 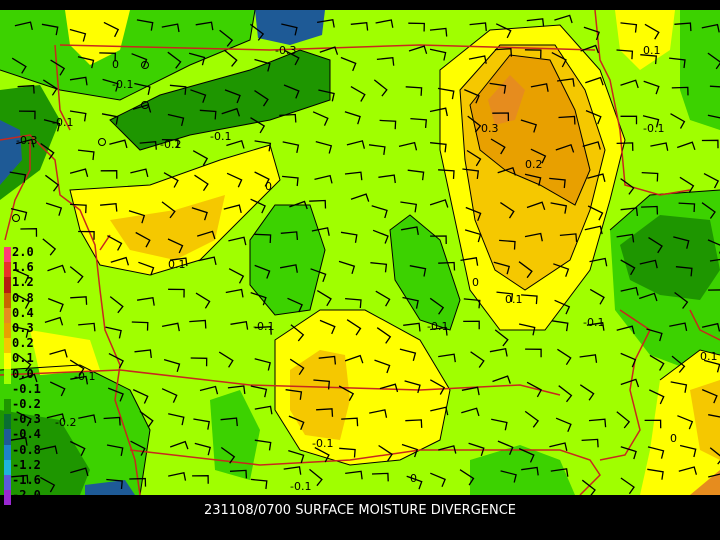 I want to click on legend-label: 1.2, so click(x=23, y=282).